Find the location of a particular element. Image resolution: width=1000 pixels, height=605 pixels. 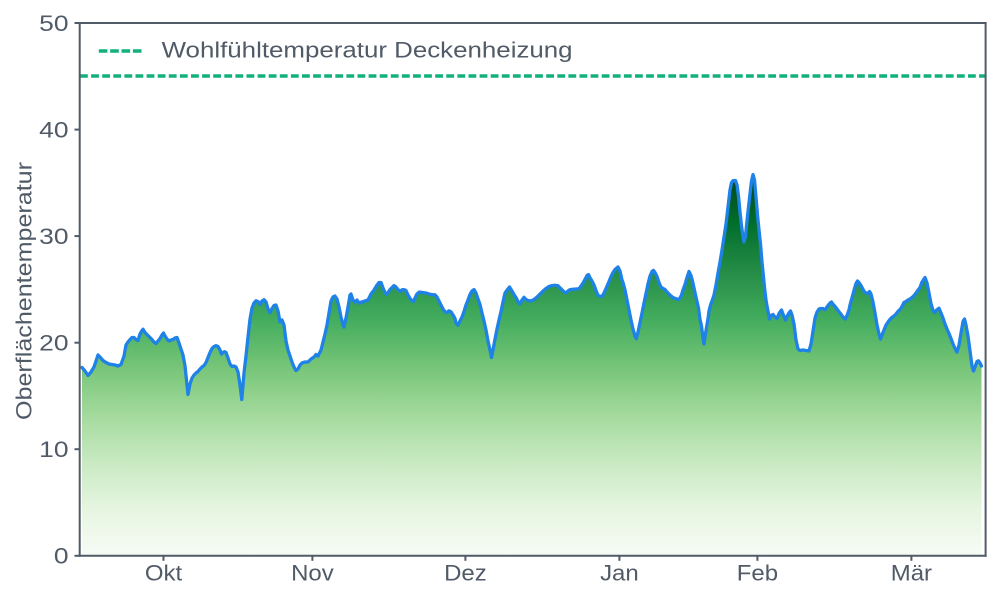

svg-text: 30 is located at coordinates (53, 237).